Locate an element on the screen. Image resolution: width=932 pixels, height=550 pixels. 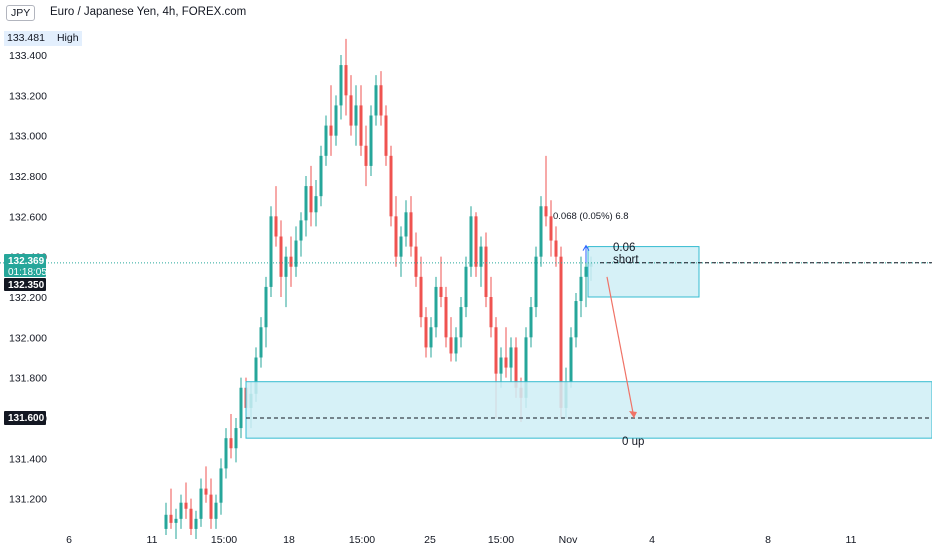
price-tag-text: 132.350 is located at coordinates (26, 285).